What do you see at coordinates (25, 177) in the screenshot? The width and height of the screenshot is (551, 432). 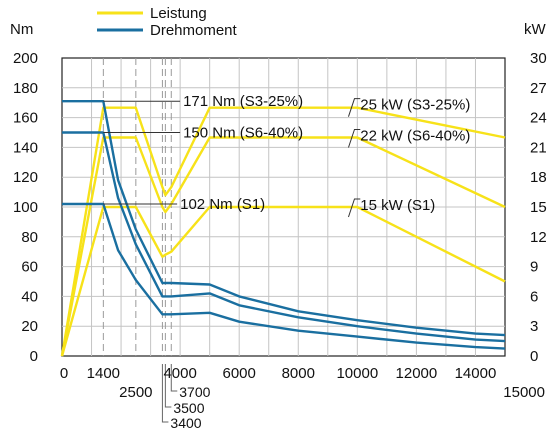 I see `y-left-tick-label: 120` at bounding box center [25, 177].